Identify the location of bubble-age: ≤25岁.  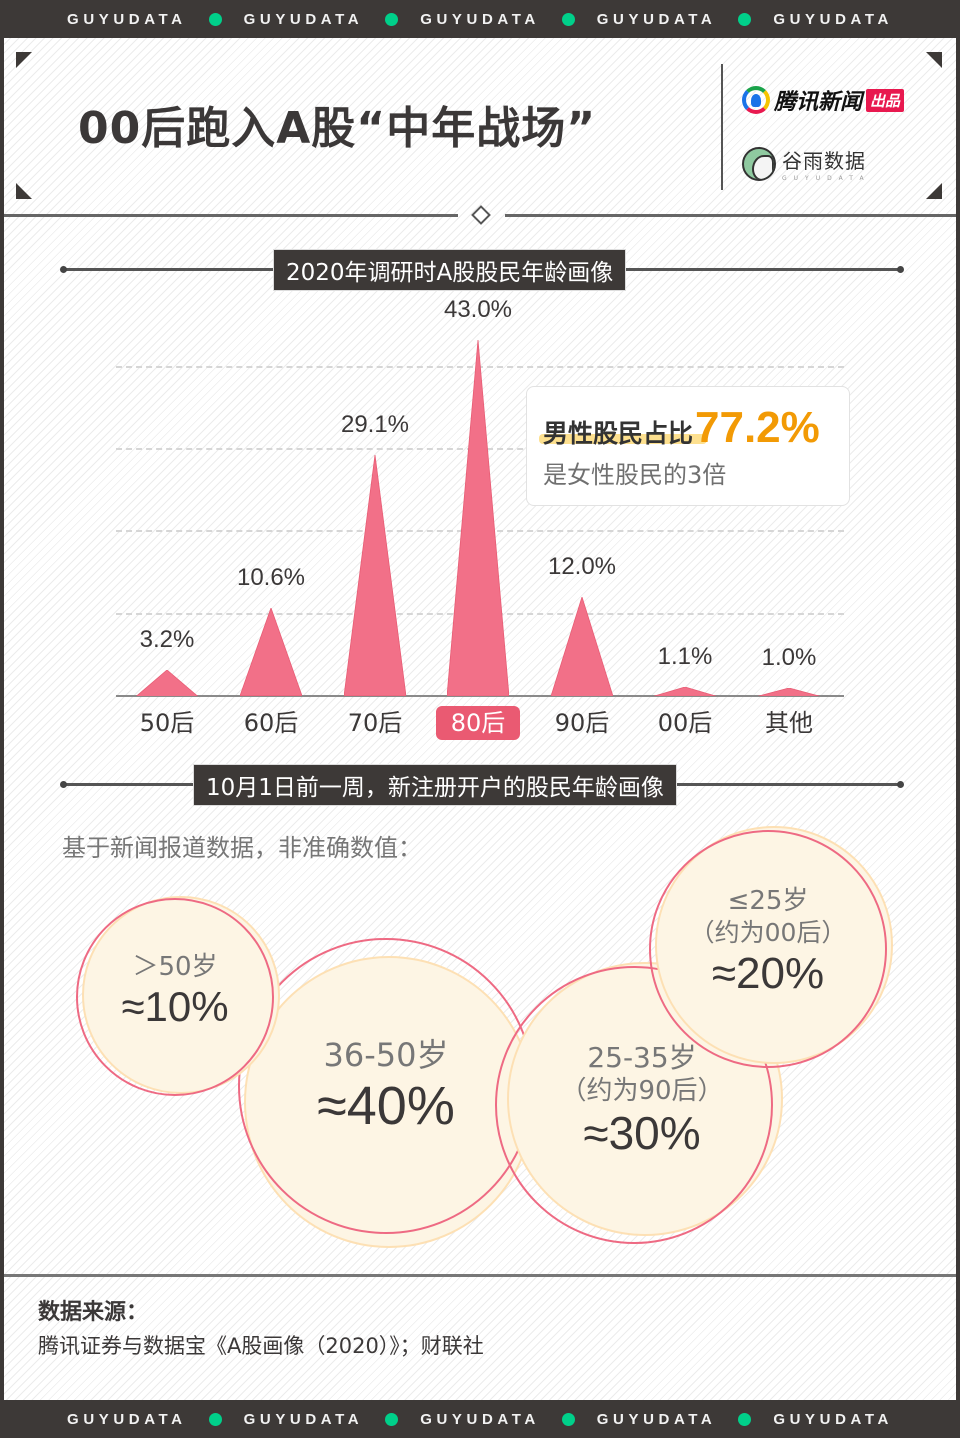
(768, 900).